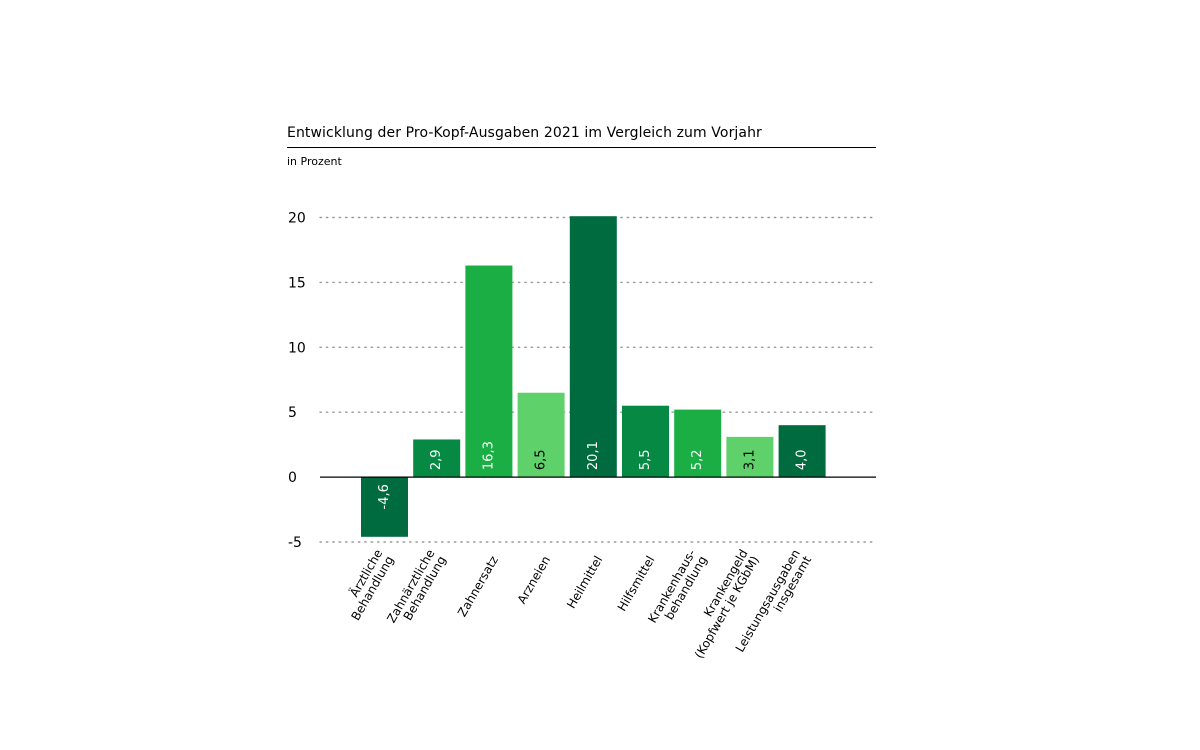 This screenshot has width=1200, height=750. Describe the element at coordinates (297, 348) in the screenshot. I see `y-tick-label: 10` at that location.